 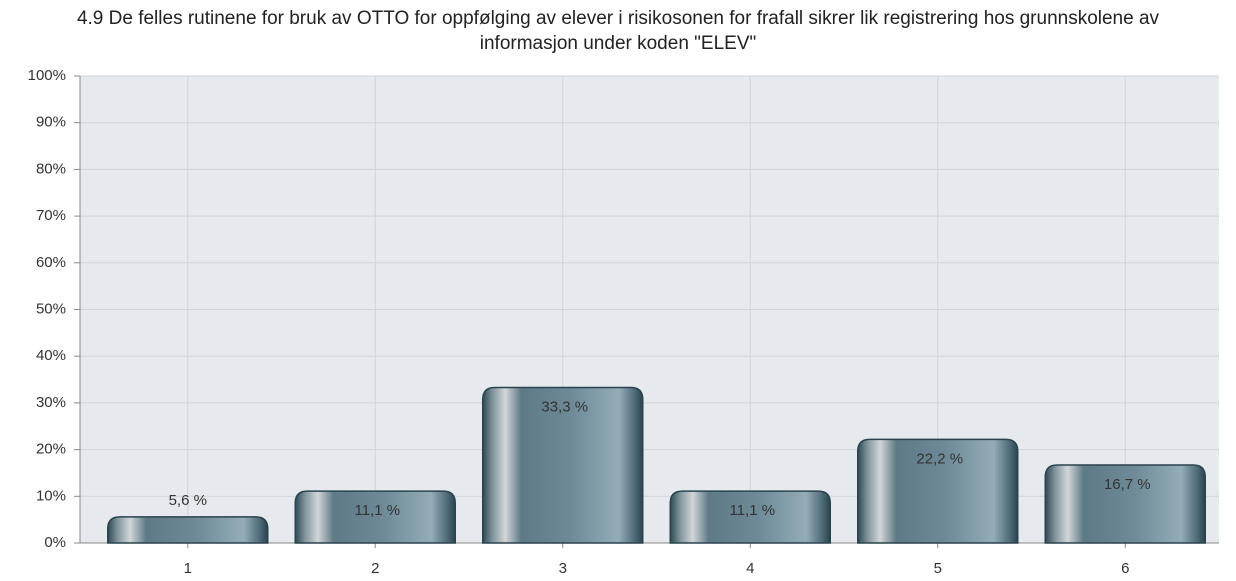 What do you see at coordinates (188, 500) in the screenshot?
I see `value-label: 5,6 %` at bounding box center [188, 500].